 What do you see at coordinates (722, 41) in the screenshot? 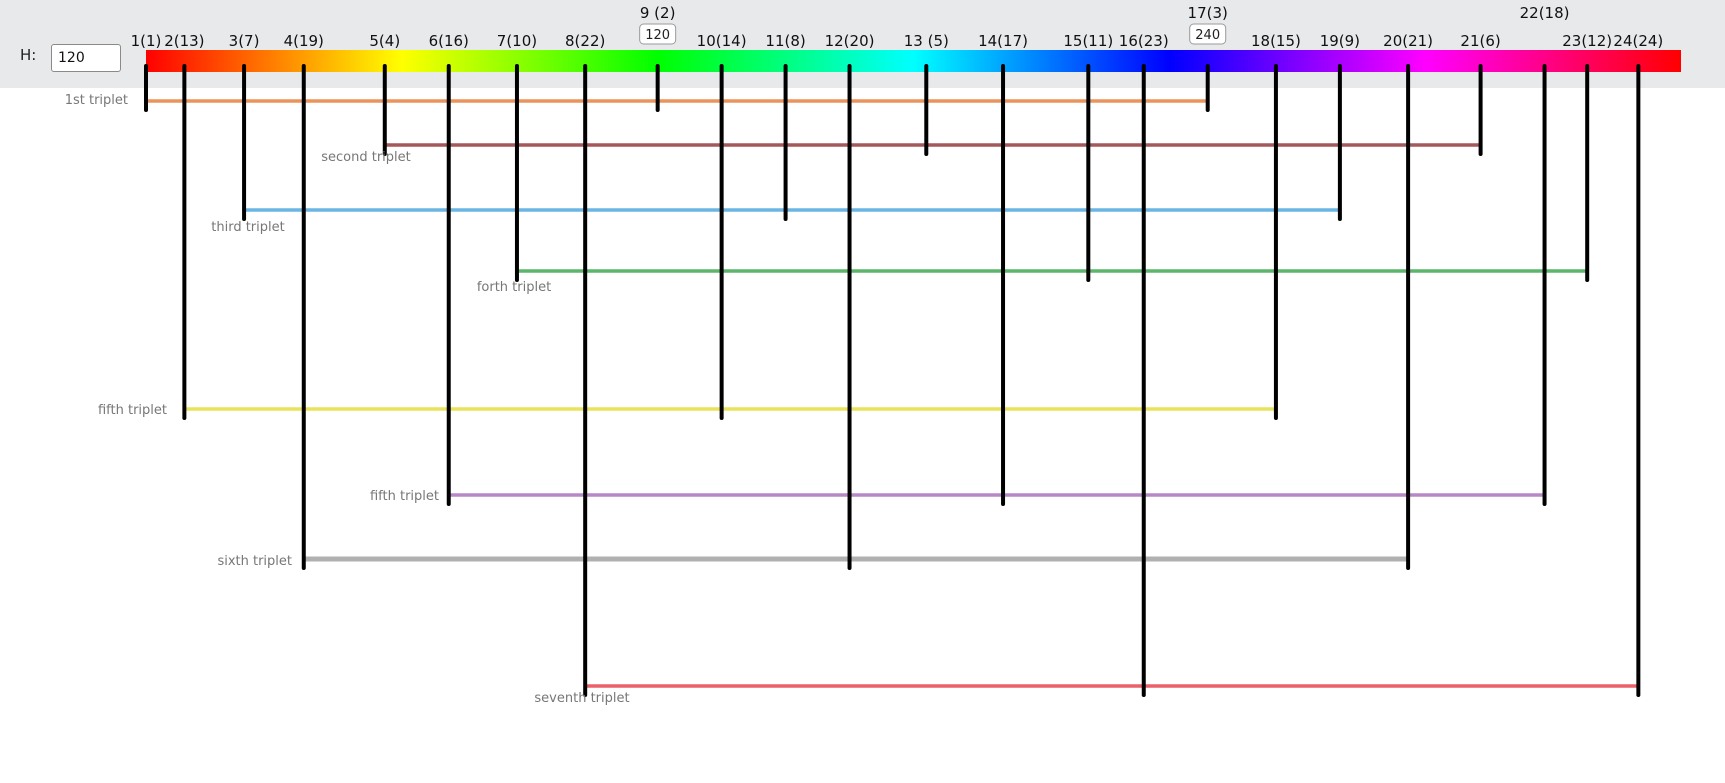
I see `marker-label-10: 10(14)` at bounding box center [722, 41].